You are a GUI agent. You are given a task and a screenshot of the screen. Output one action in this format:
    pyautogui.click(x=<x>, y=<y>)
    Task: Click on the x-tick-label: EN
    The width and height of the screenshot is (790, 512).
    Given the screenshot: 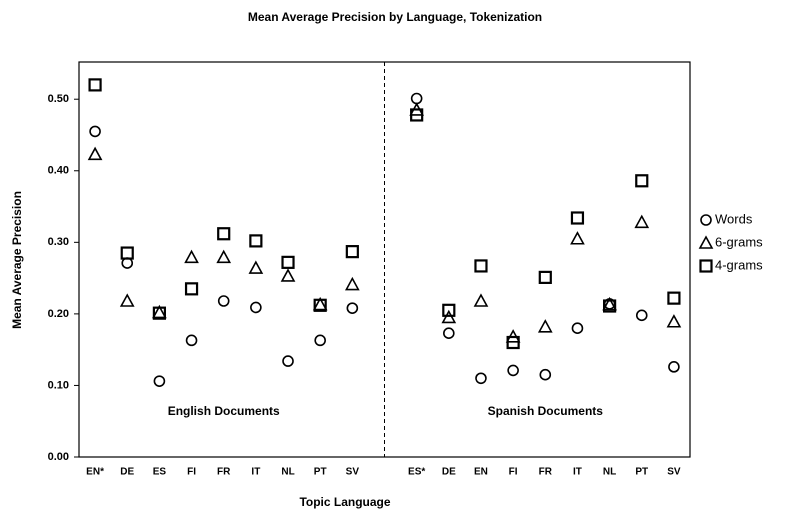 What is the action you would take?
    pyautogui.click(x=481, y=472)
    